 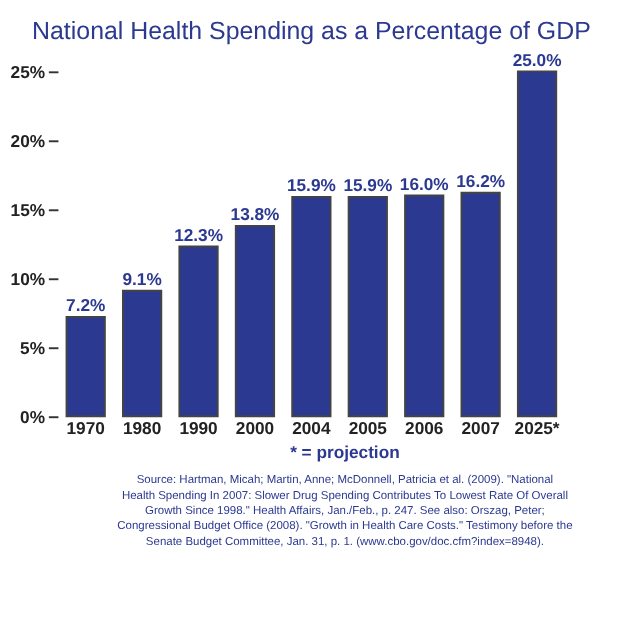 What do you see at coordinates (86, 428) in the screenshot?
I see `x-tick-label: 1970` at bounding box center [86, 428].